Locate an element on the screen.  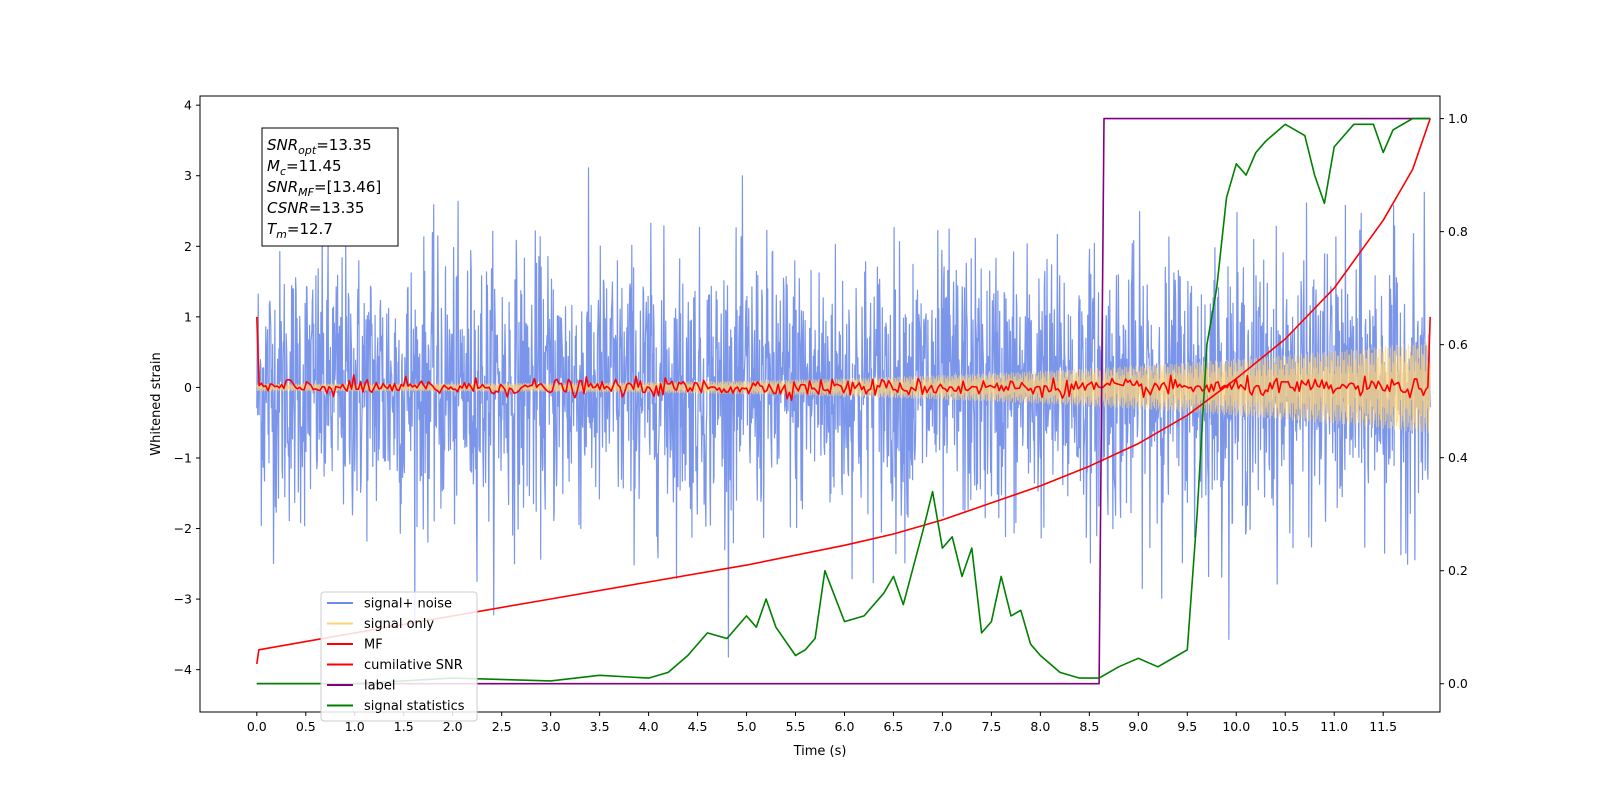
x-tick-label: 1.5 is located at coordinates (404, 726).